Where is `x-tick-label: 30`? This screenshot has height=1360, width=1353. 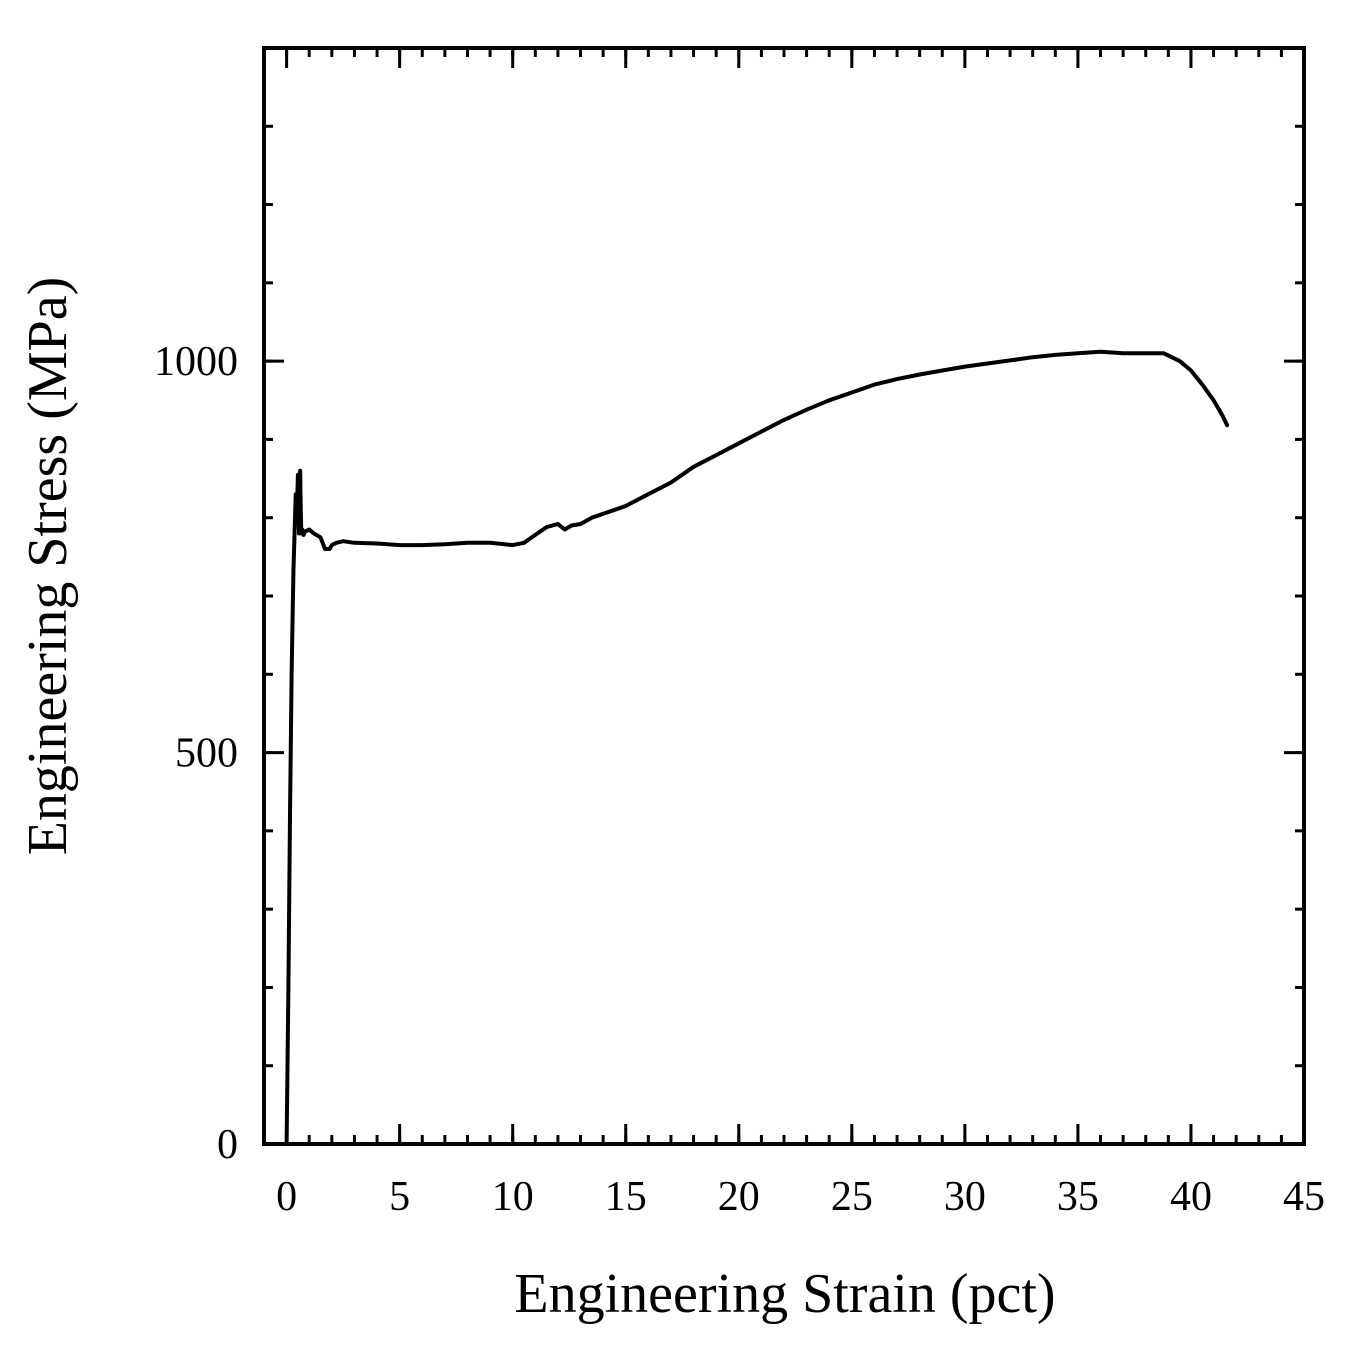 x-tick-label: 30 is located at coordinates (965, 1197).